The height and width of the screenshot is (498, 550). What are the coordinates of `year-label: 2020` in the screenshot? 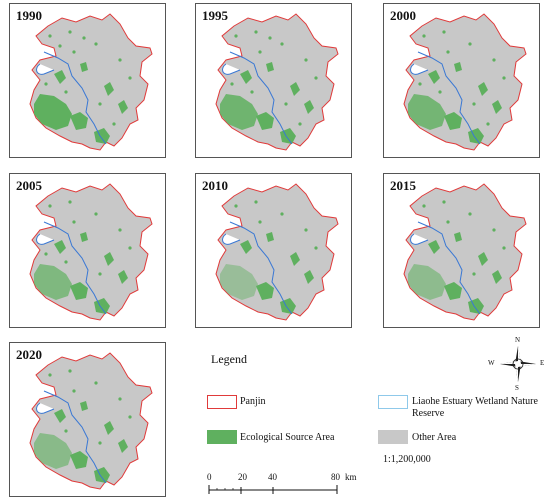 It's located at (29, 354).